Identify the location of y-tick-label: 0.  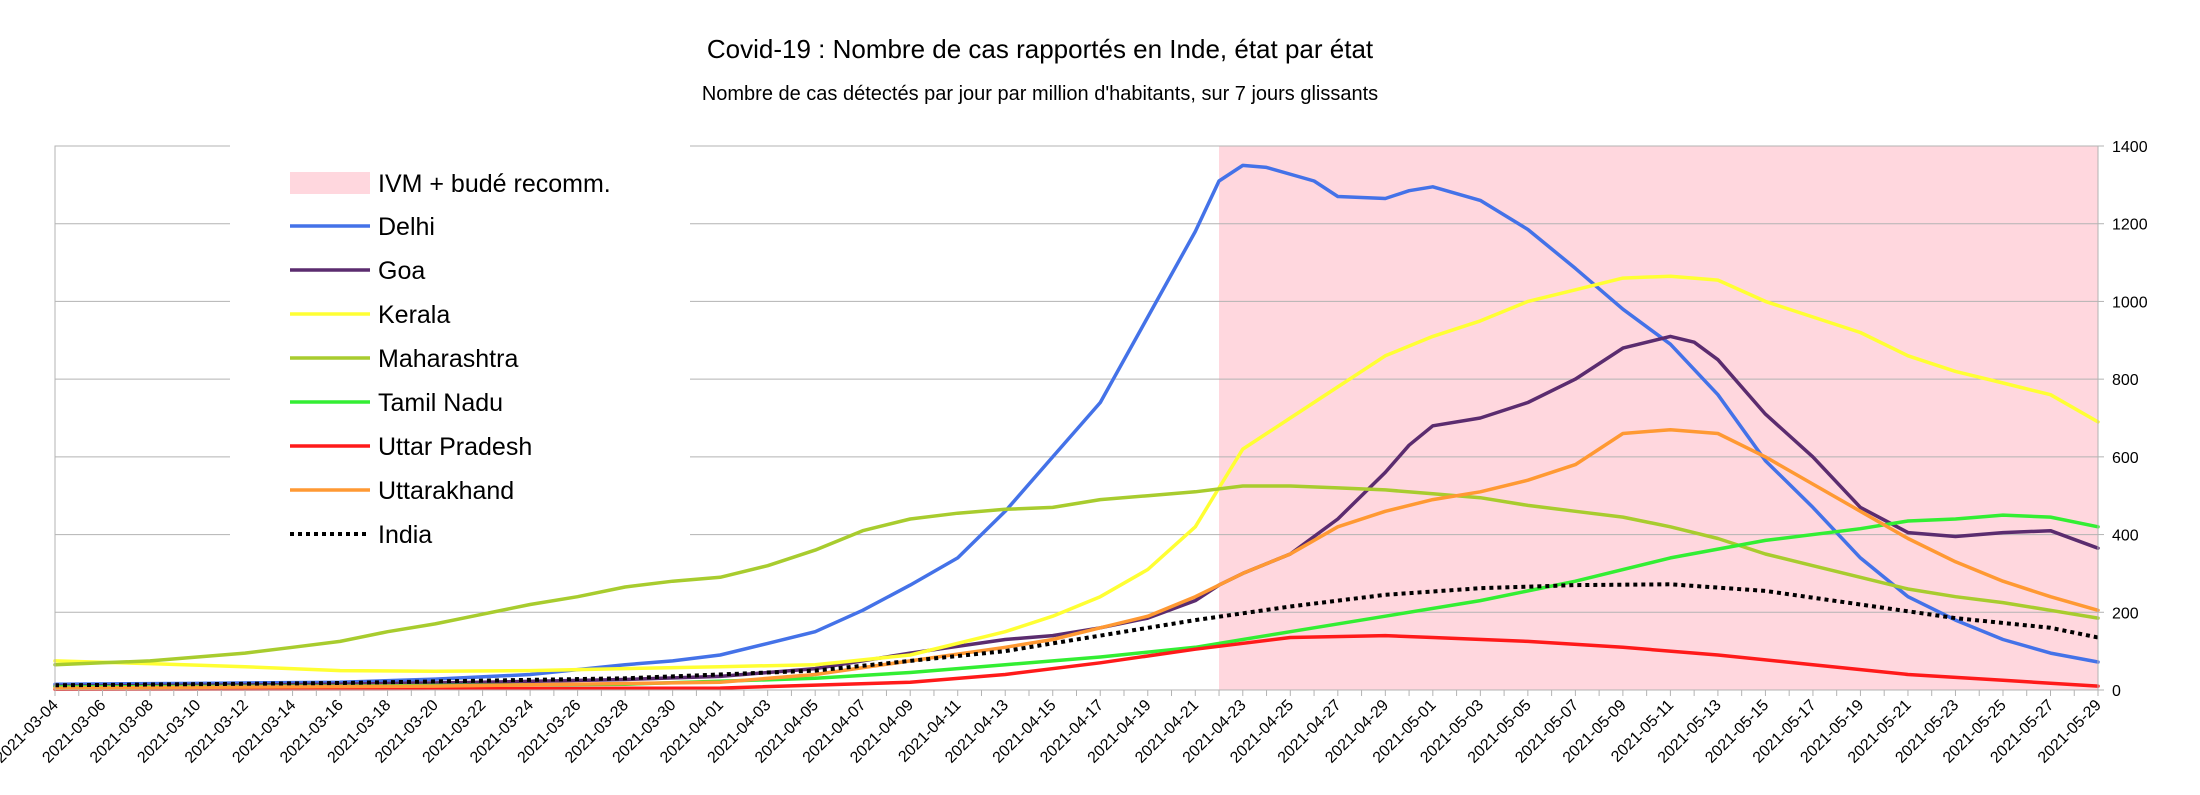
(2116, 691).